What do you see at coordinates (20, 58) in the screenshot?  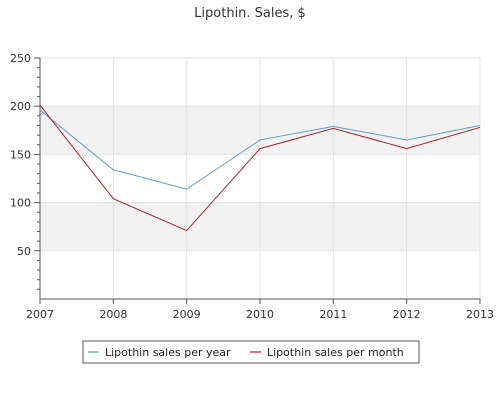 I see `y-tick-label: 250` at bounding box center [20, 58].